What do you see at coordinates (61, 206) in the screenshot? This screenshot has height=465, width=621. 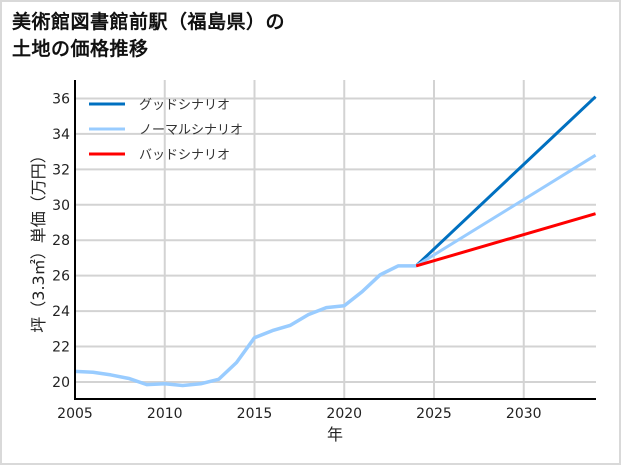 I see `y-tick-label: 30` at bounding box center [61, 206].